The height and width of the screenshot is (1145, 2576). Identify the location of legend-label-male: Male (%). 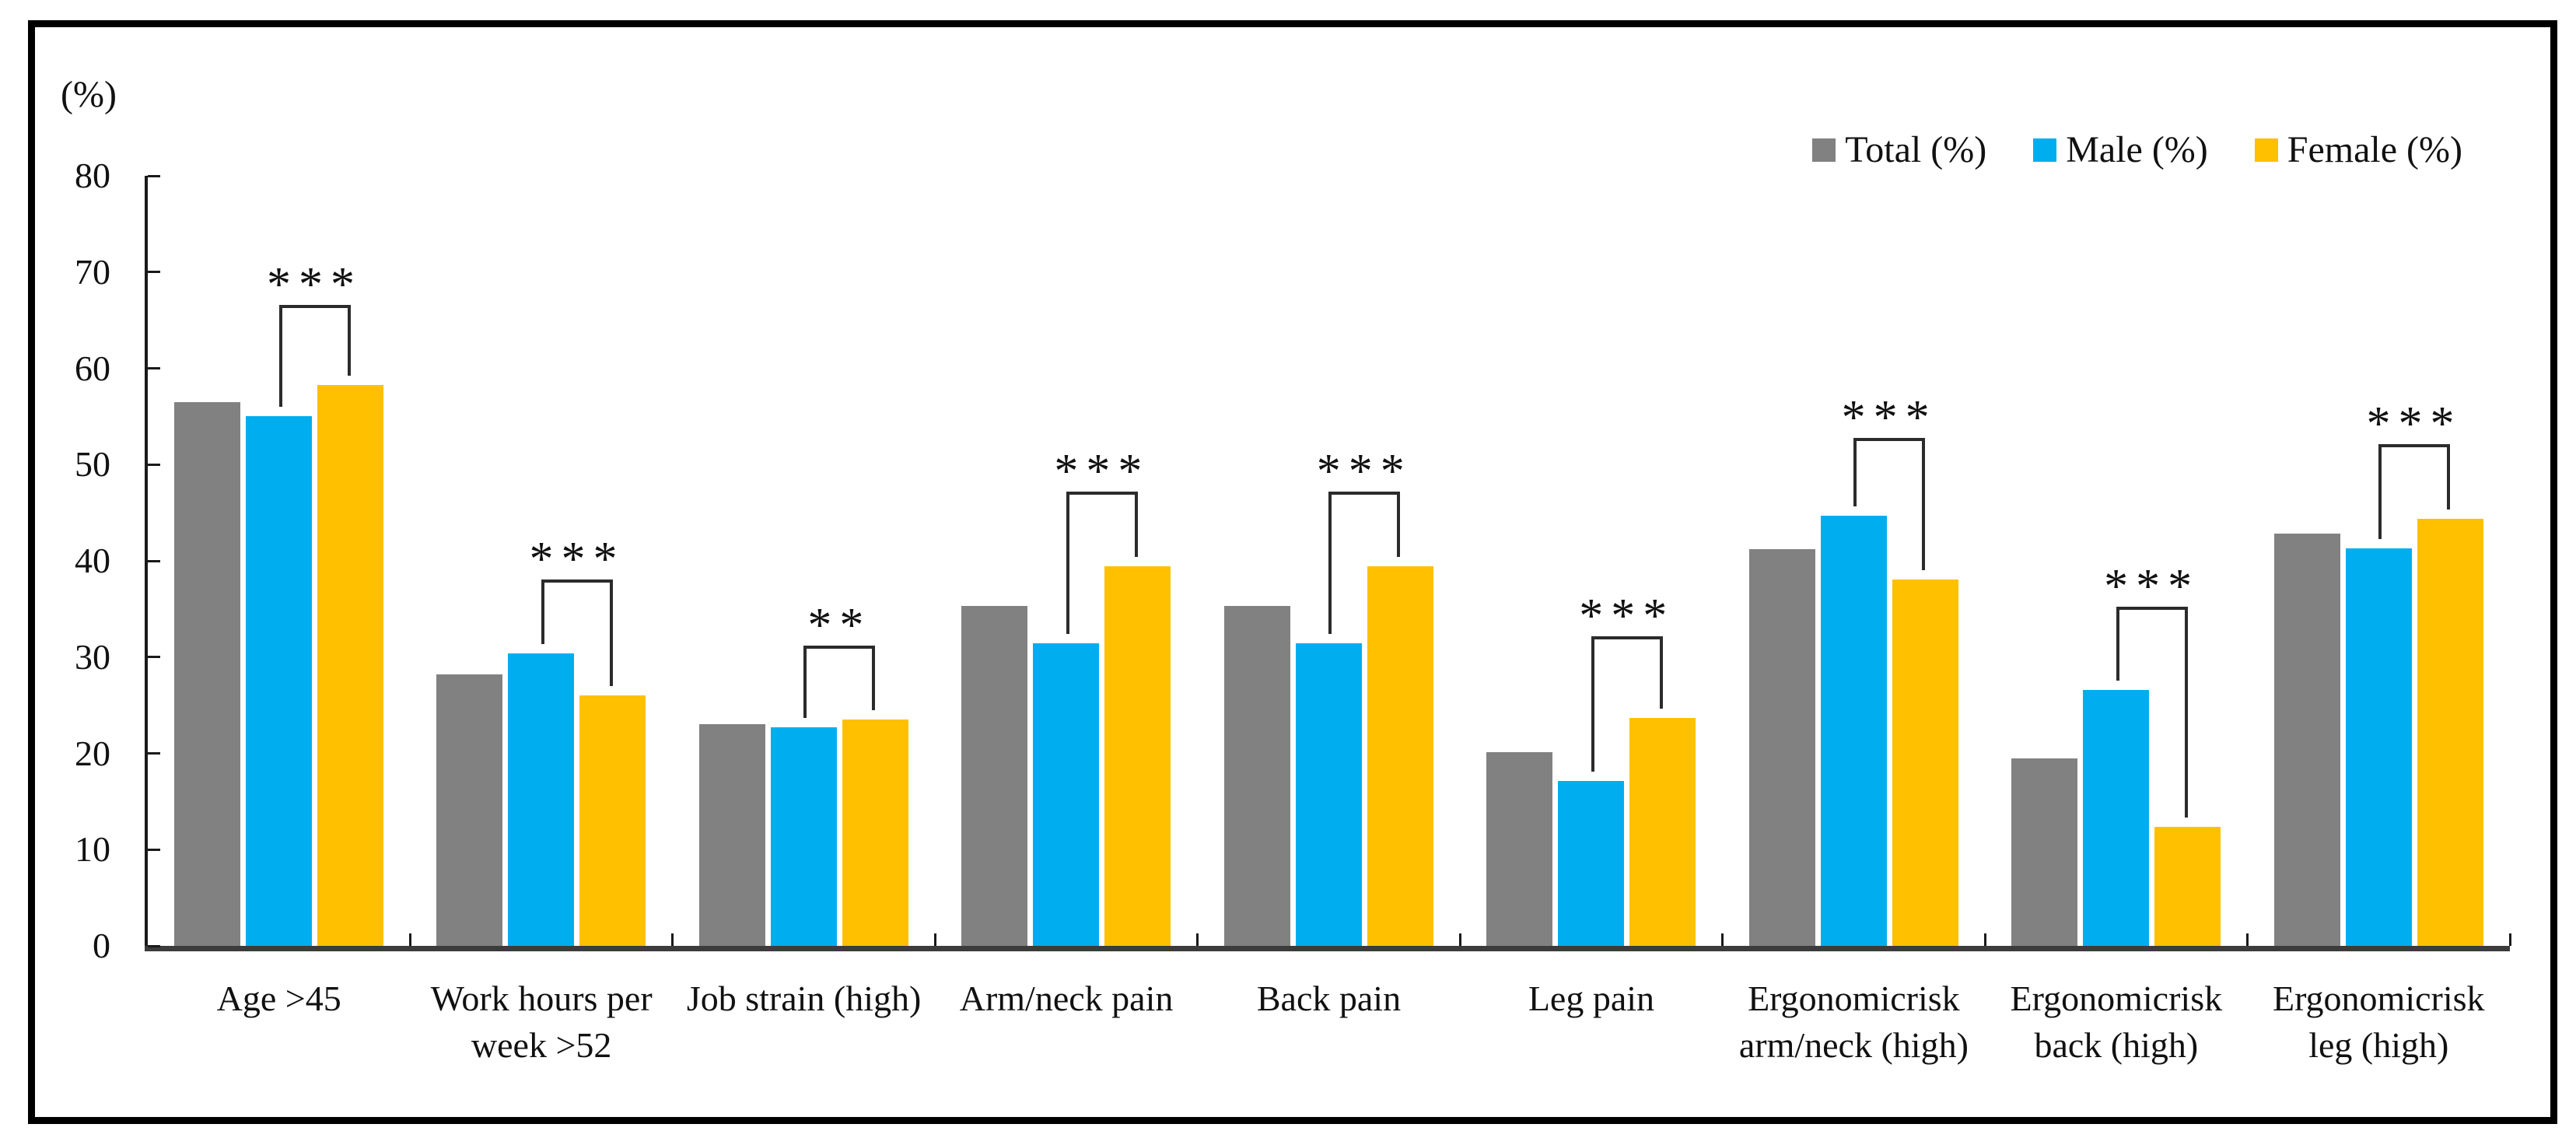
(2137, 149).